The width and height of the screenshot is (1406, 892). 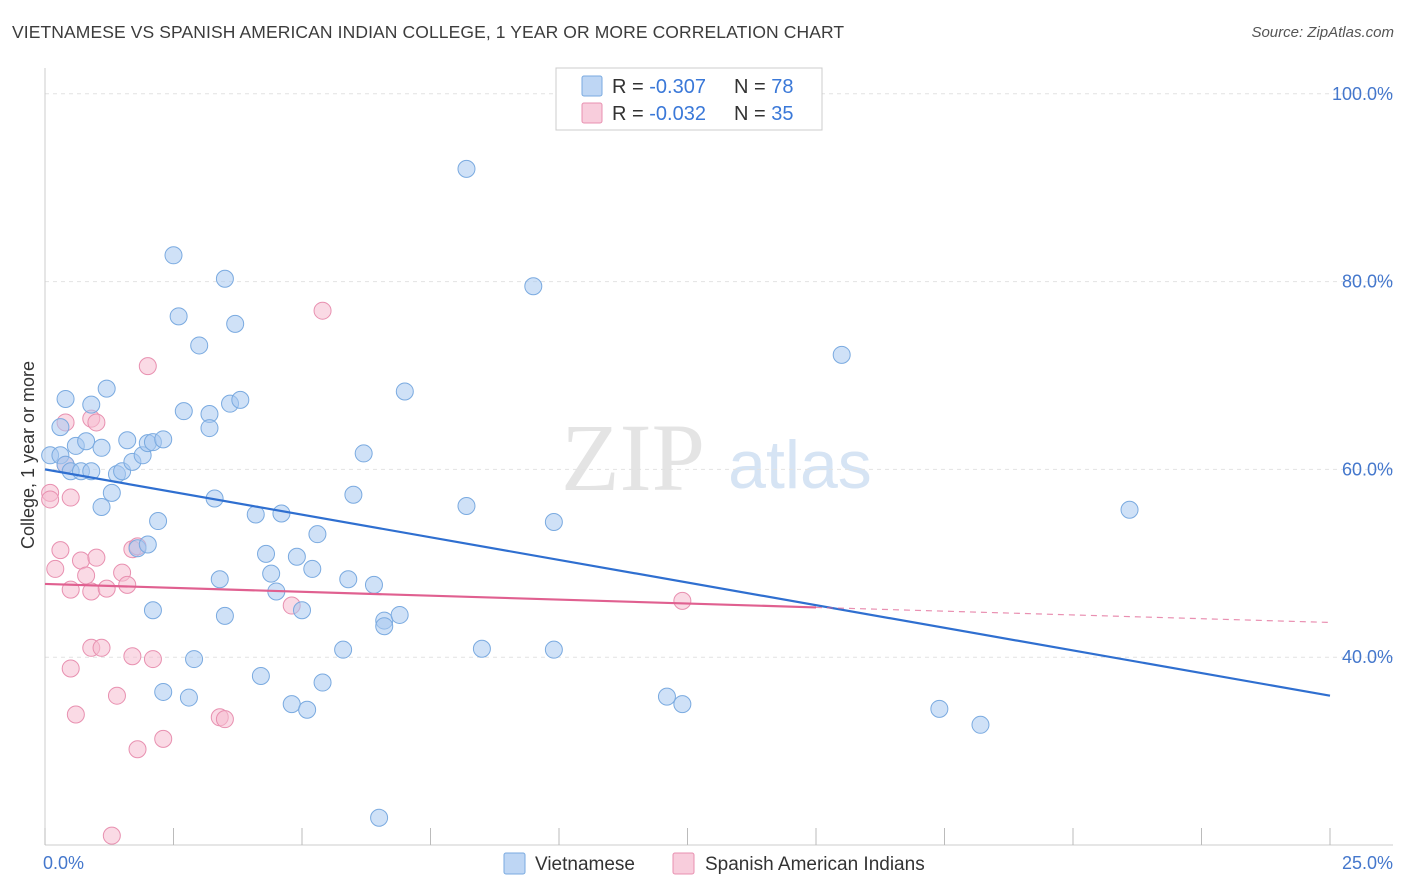 What do you see at coordinates (1367, 657) in the screenshot?
I see `y-tick-label-40: 40.0%` at bounding box center [1367, 657].